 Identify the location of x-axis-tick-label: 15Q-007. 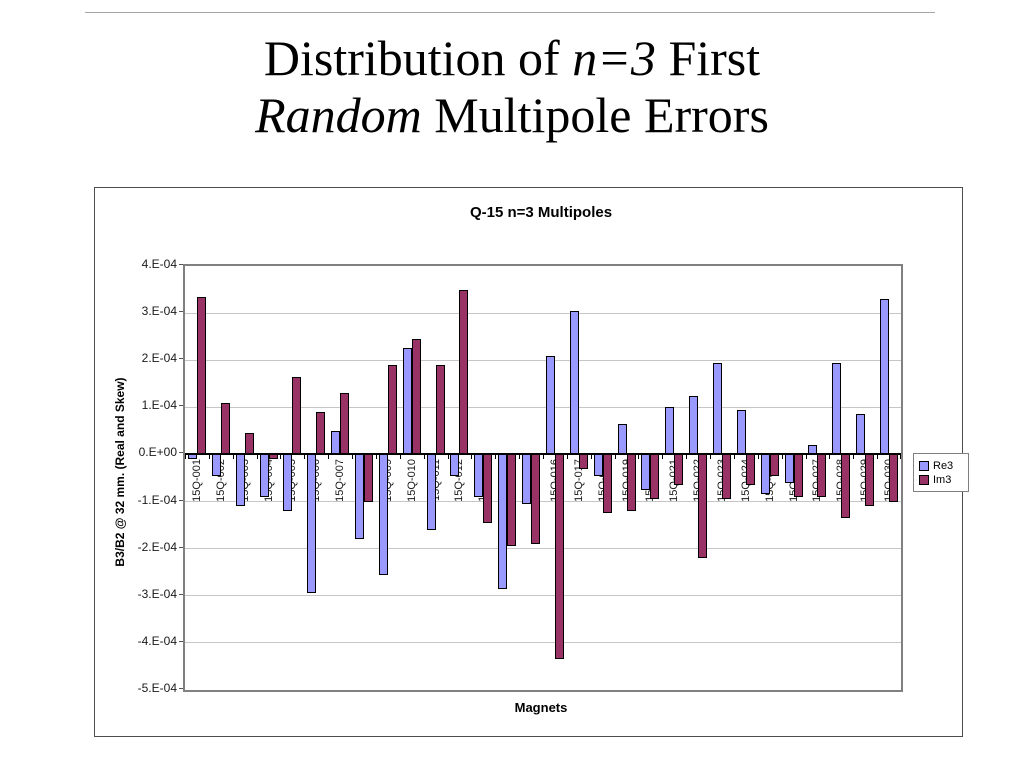
(340, 481).